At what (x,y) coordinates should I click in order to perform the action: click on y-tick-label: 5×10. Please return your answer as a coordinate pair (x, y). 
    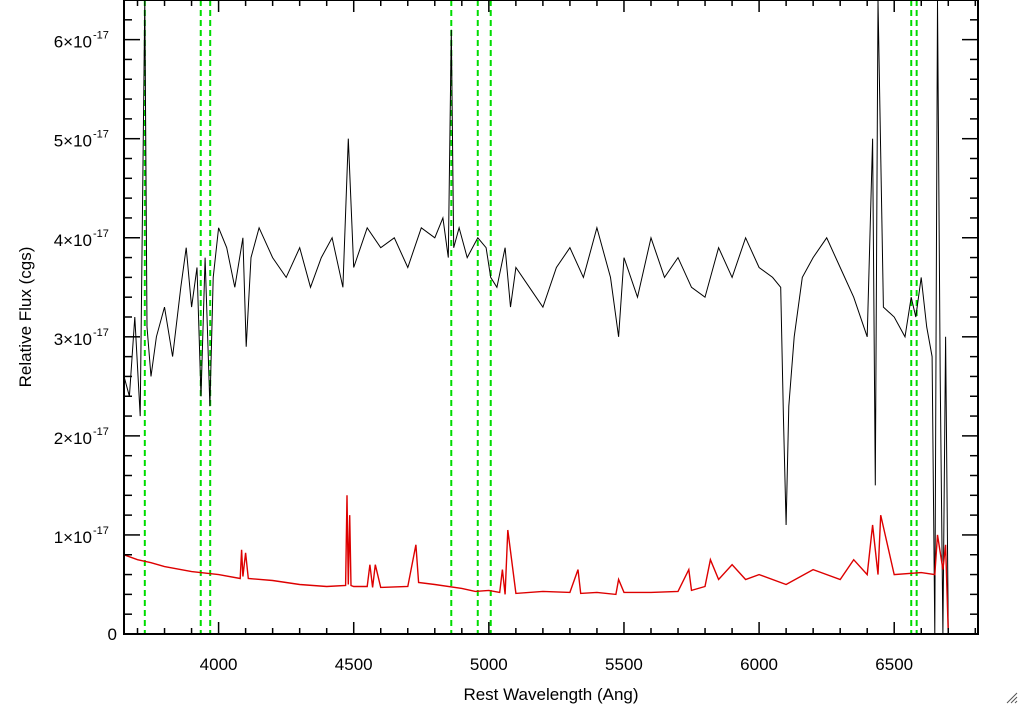
    Looking at the image, I should click on (73, 141).